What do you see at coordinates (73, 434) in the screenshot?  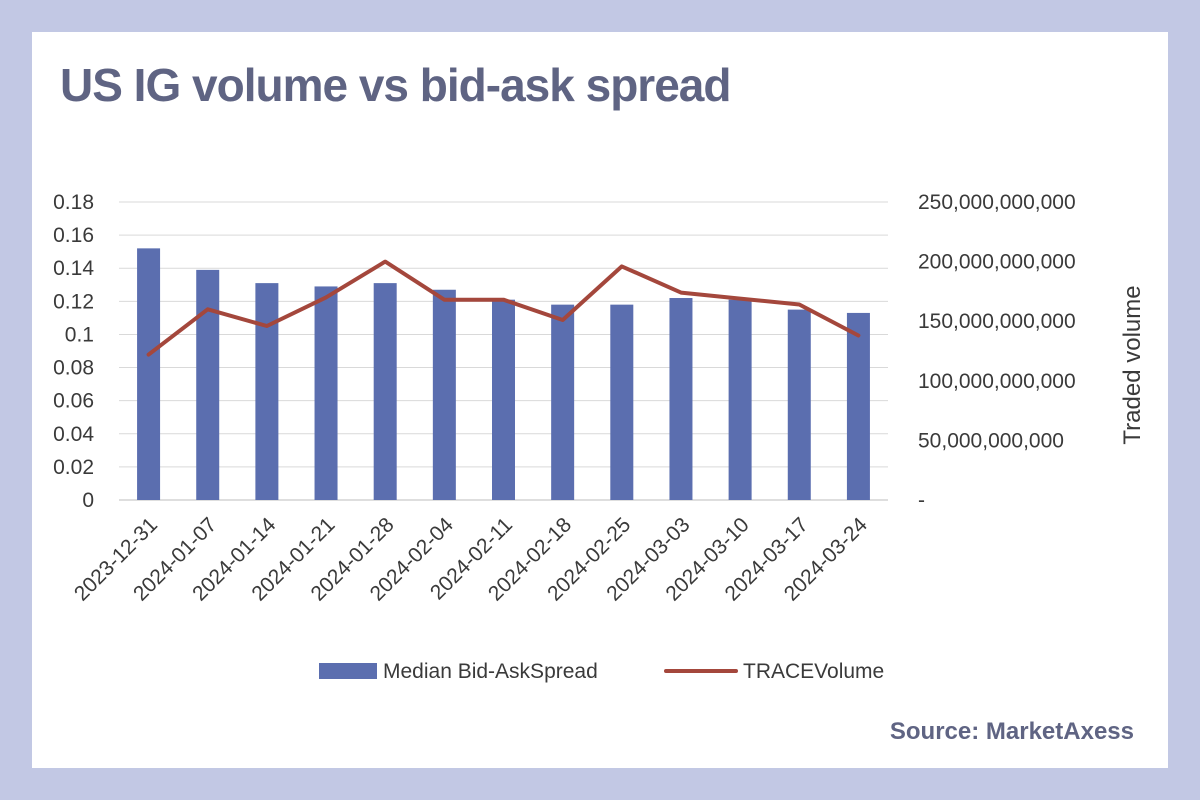 I see `y-left-tick-label: 0.04` at bounding box center [73, 434].